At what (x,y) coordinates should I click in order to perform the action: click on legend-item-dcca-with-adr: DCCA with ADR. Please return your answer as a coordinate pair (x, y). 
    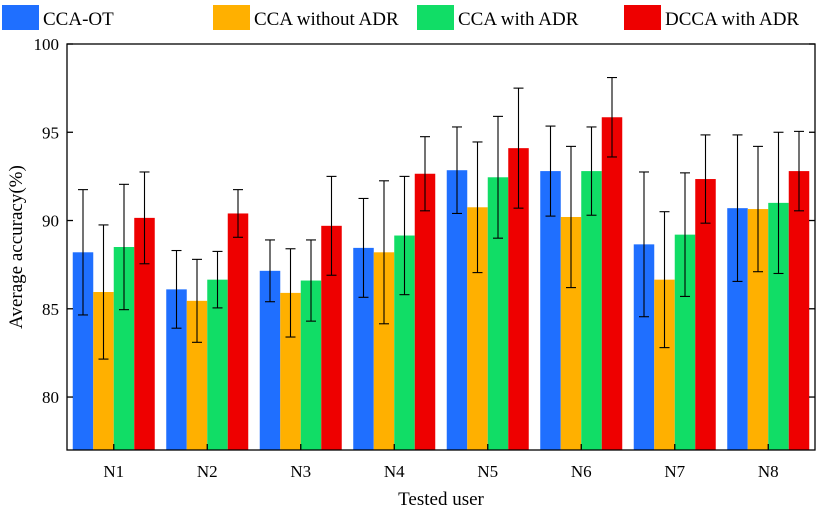
    Looking at the image, I should click on (711, 17).